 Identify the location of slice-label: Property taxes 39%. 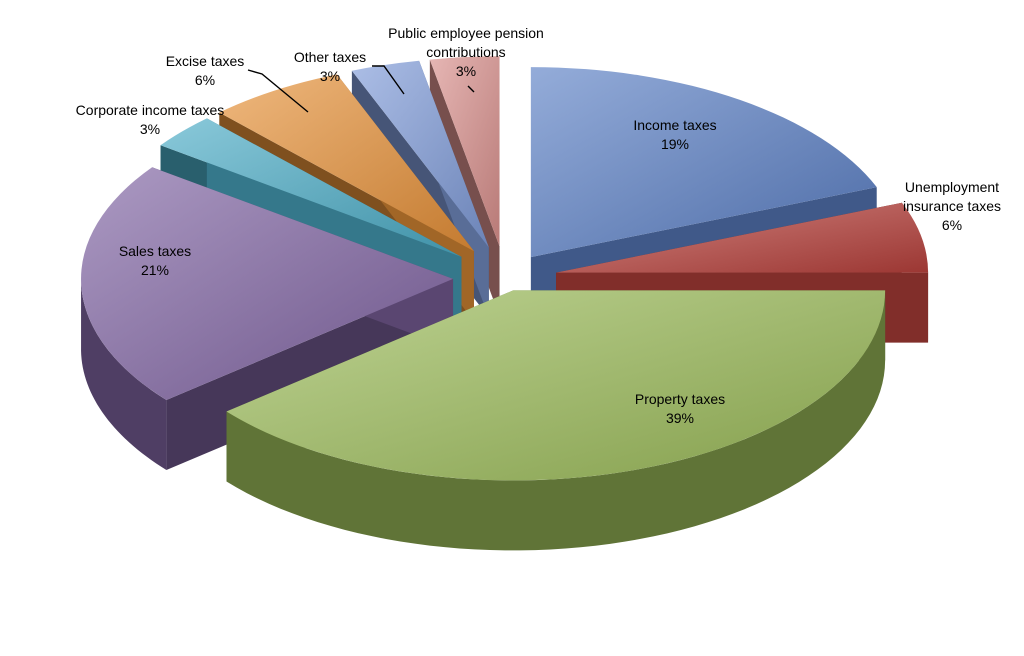
(680, 408).